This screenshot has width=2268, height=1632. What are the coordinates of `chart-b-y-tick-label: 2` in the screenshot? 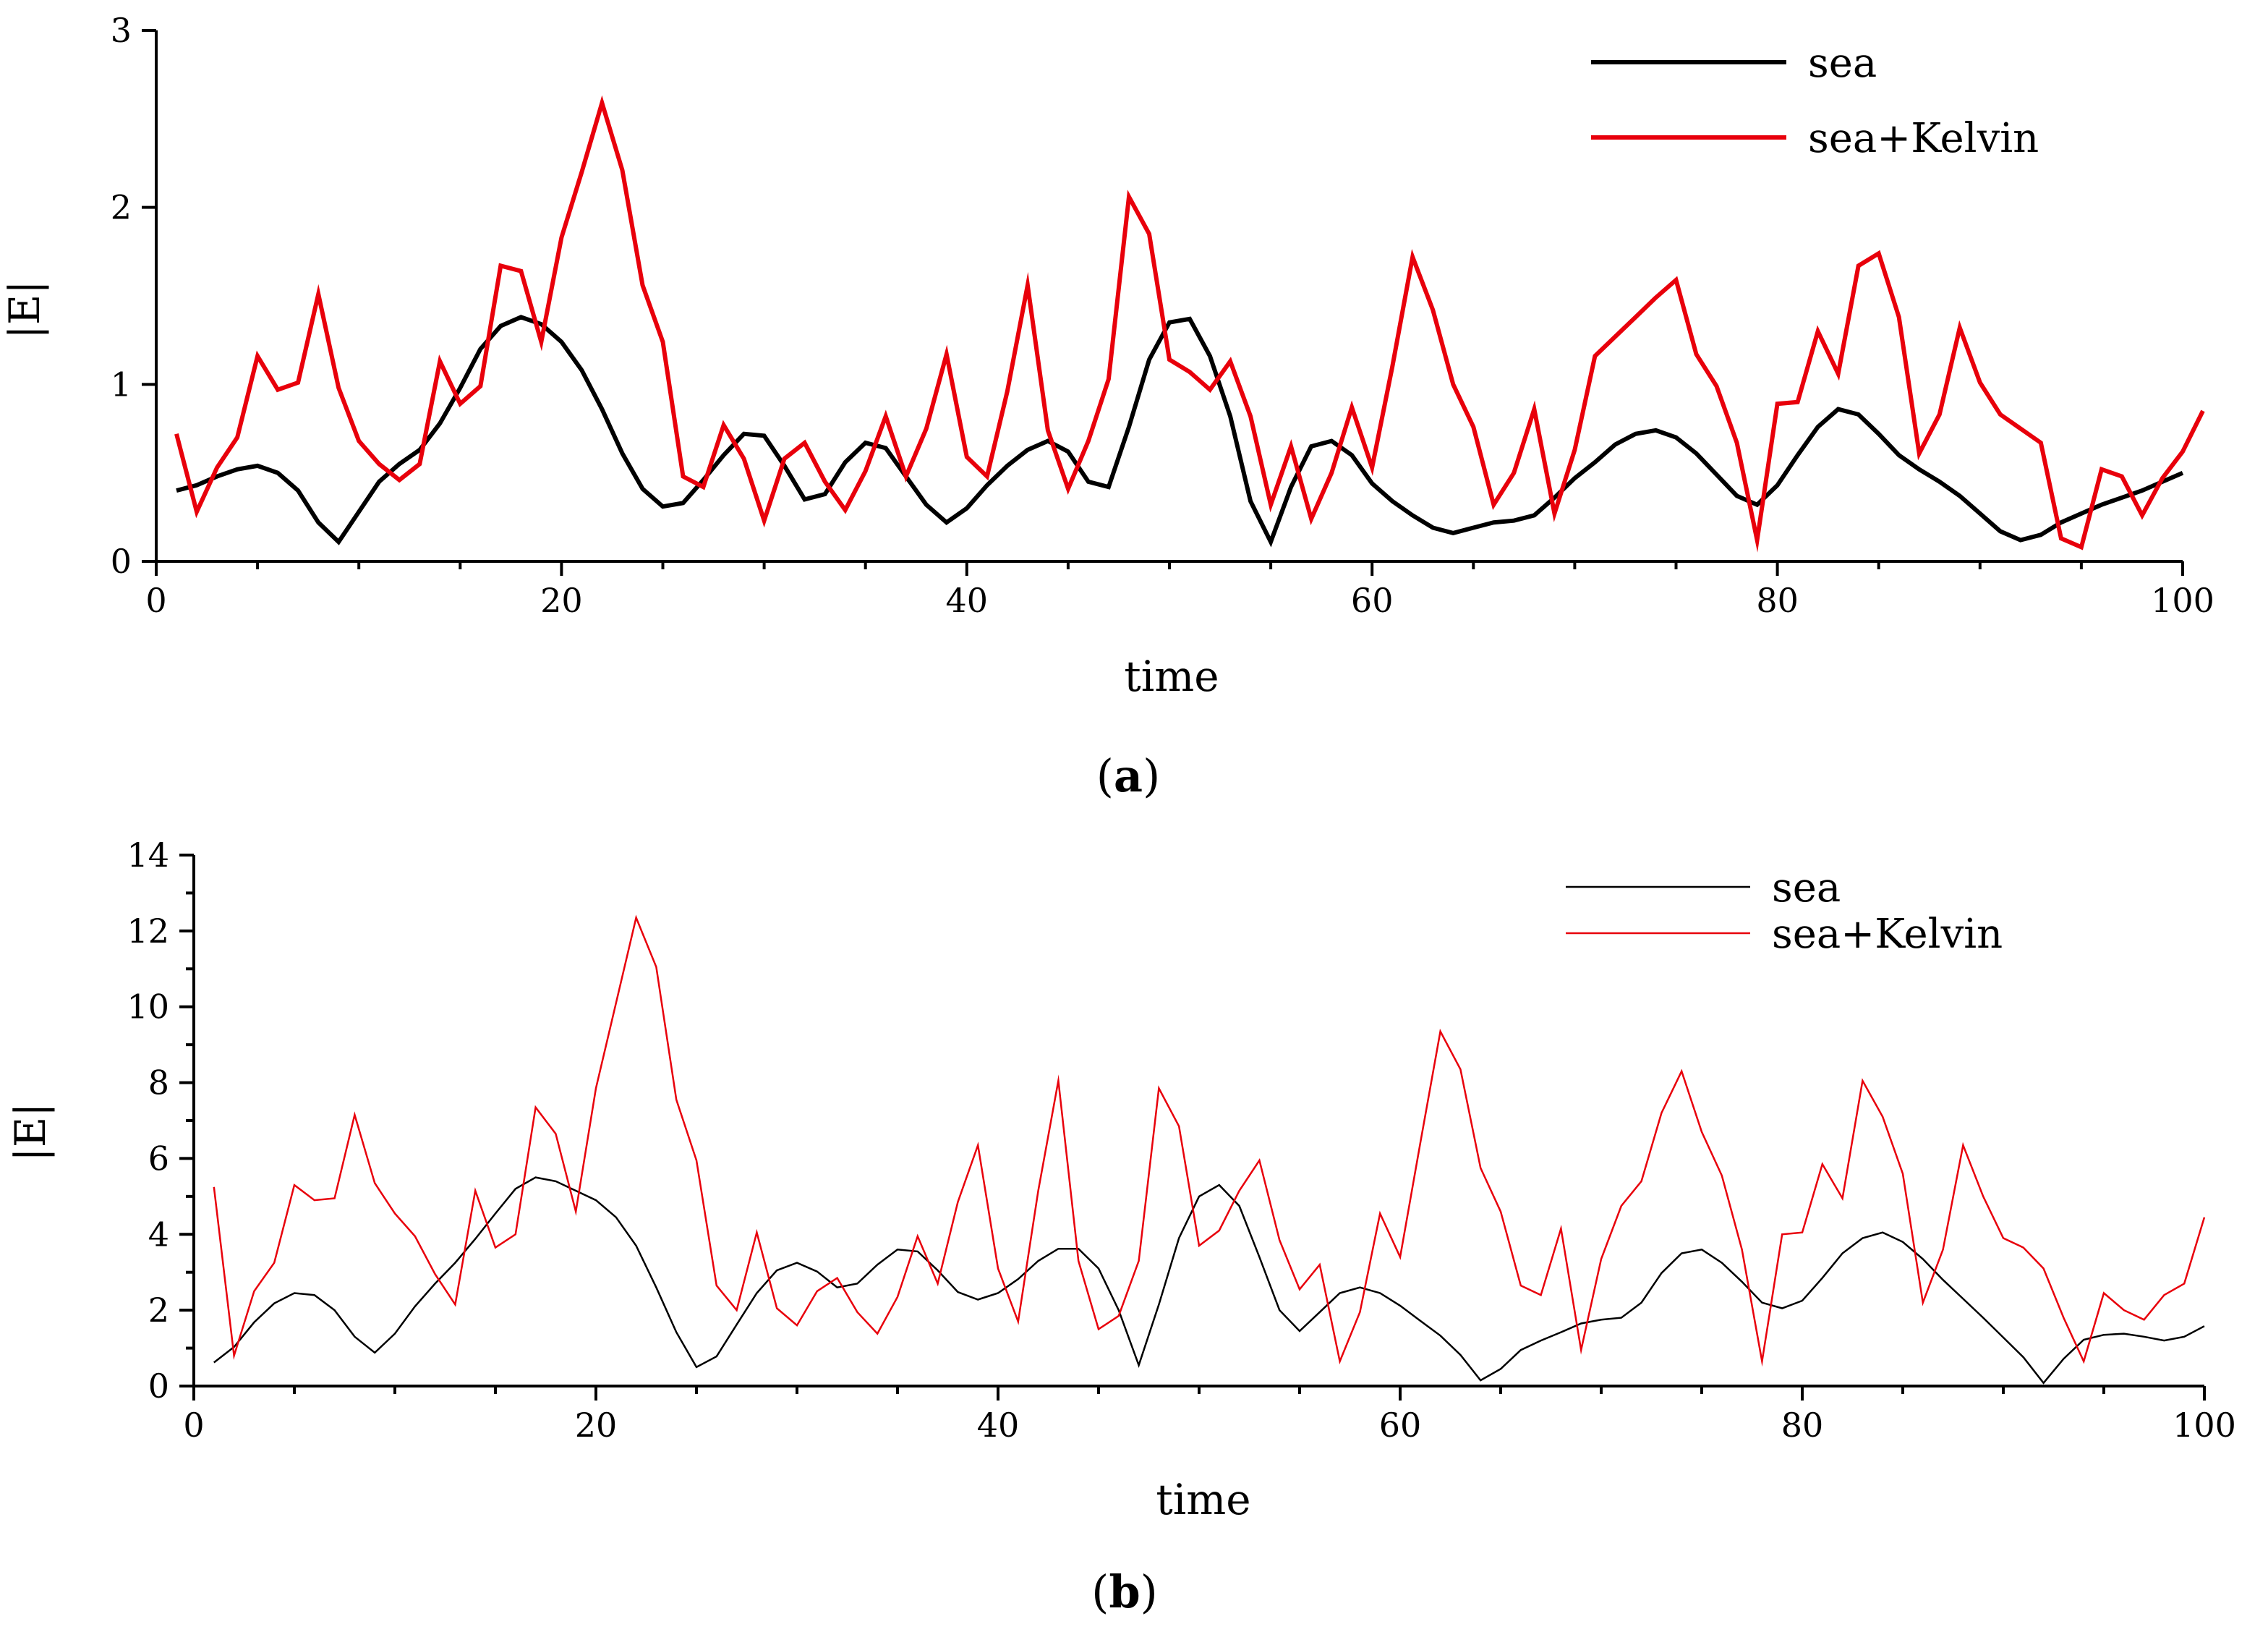 It's located at (158, 1310).